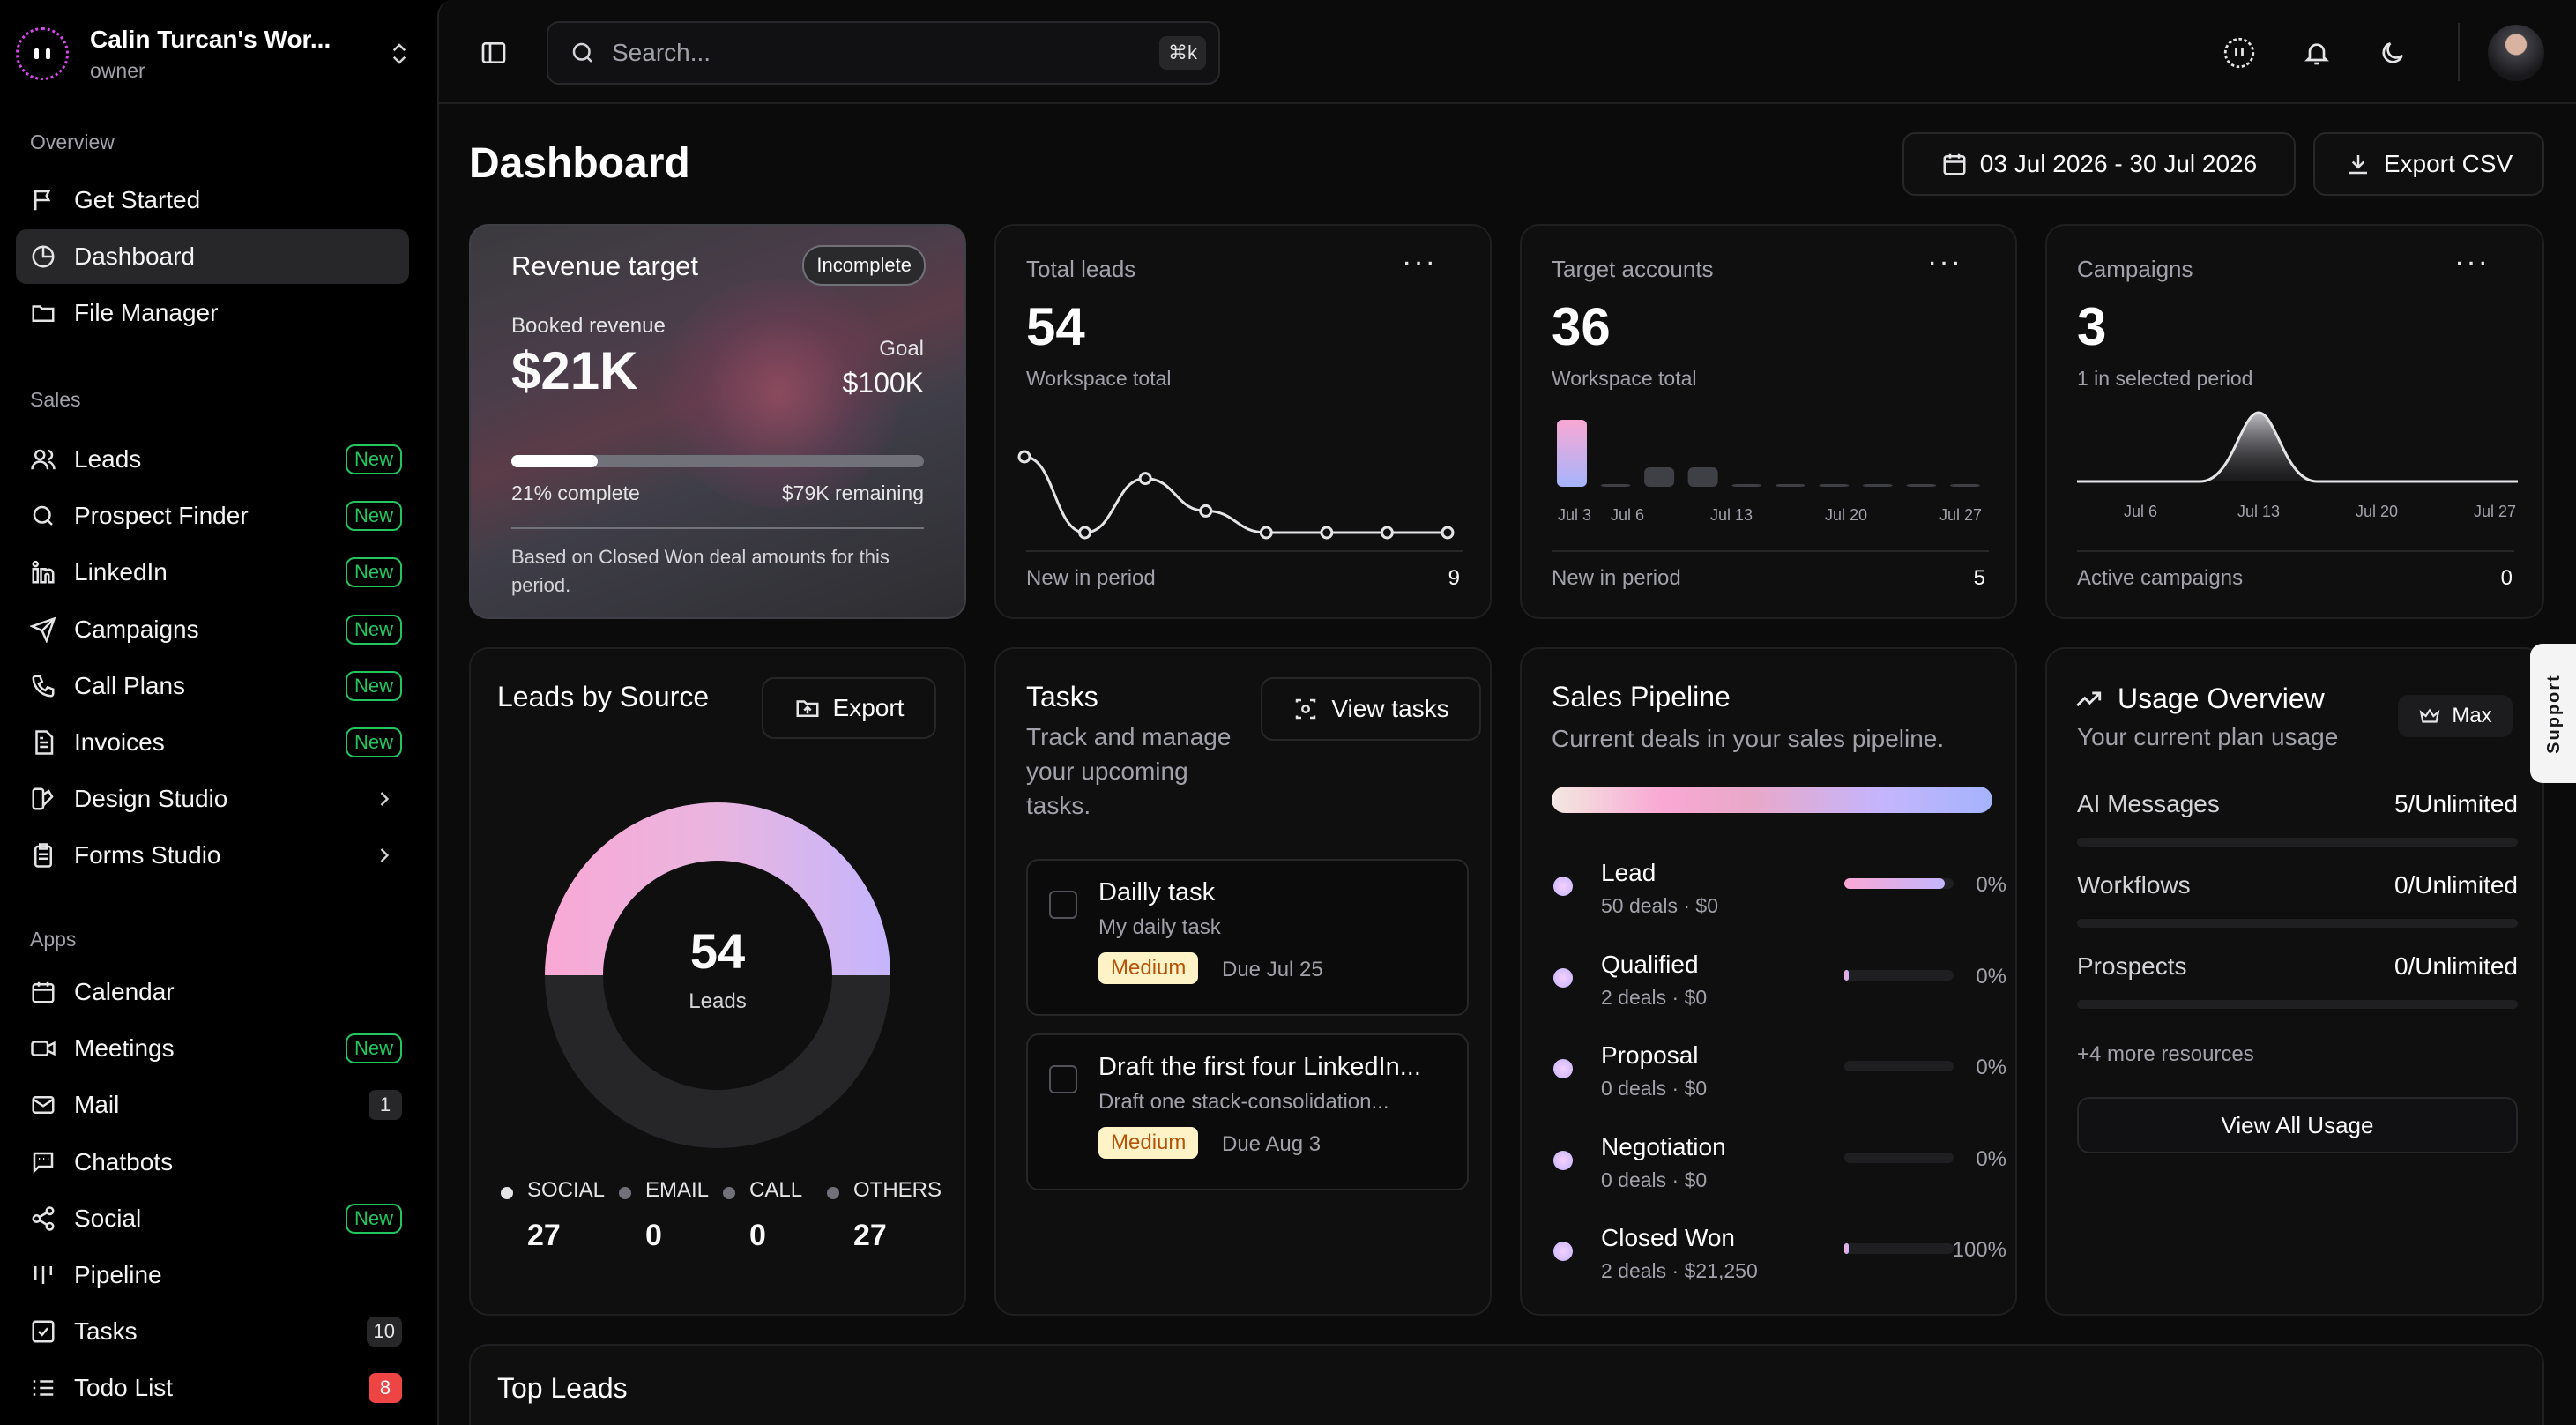 Image resolution: width=2576 pixels, height=1425 pixels. I want to click on task-due: Due Aug 3, so click(1272, 1144).